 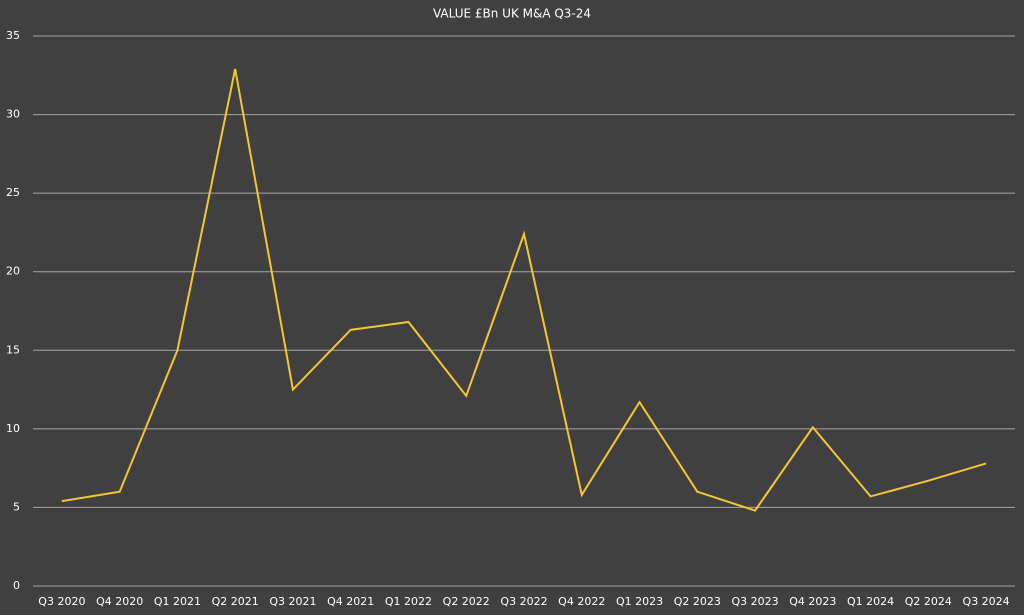 I want to click on chart-title: VALUE £Bn UK M&A Q3-24, so click(x=512, y=14).